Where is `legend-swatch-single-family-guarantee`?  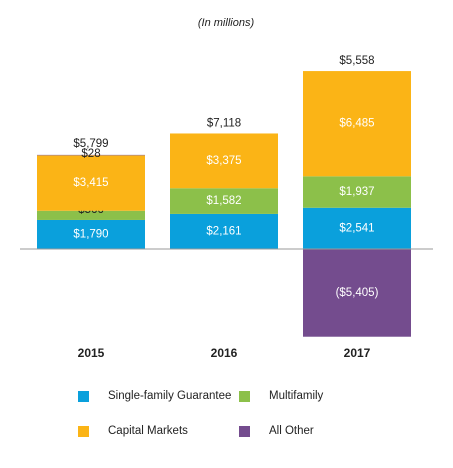 legend-swatch-single-family-guarantee is located at coordinates (83, 396).